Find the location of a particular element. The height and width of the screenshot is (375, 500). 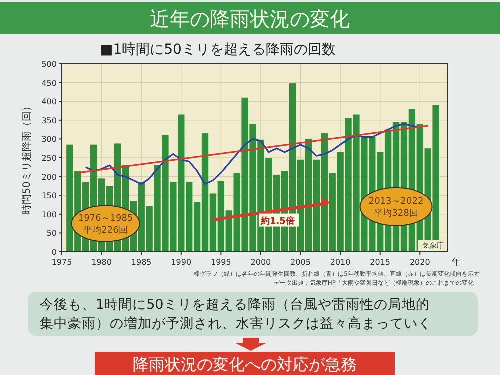

y-tick-label: 100 is located at coordinates (49, 215).